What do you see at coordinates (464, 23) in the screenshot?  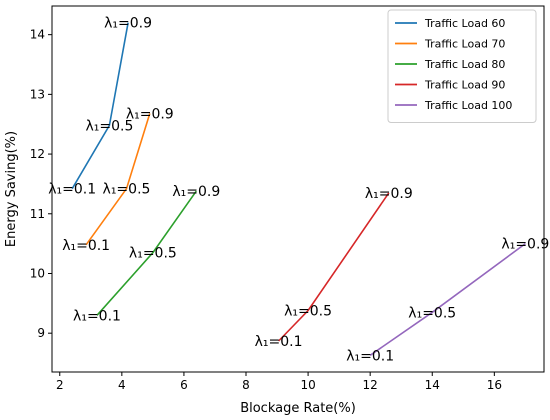 I see `legend-entry-label: Traffic Load 60` at bounding box center [464, 23].